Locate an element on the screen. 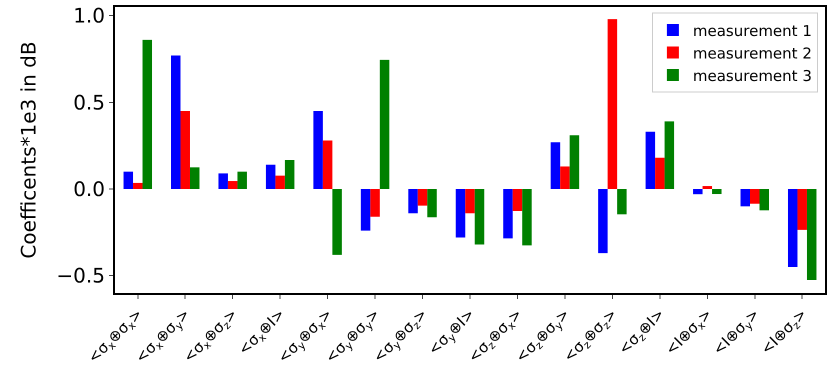  legend-label: measurement 2 is located at coordinates (752, 53).